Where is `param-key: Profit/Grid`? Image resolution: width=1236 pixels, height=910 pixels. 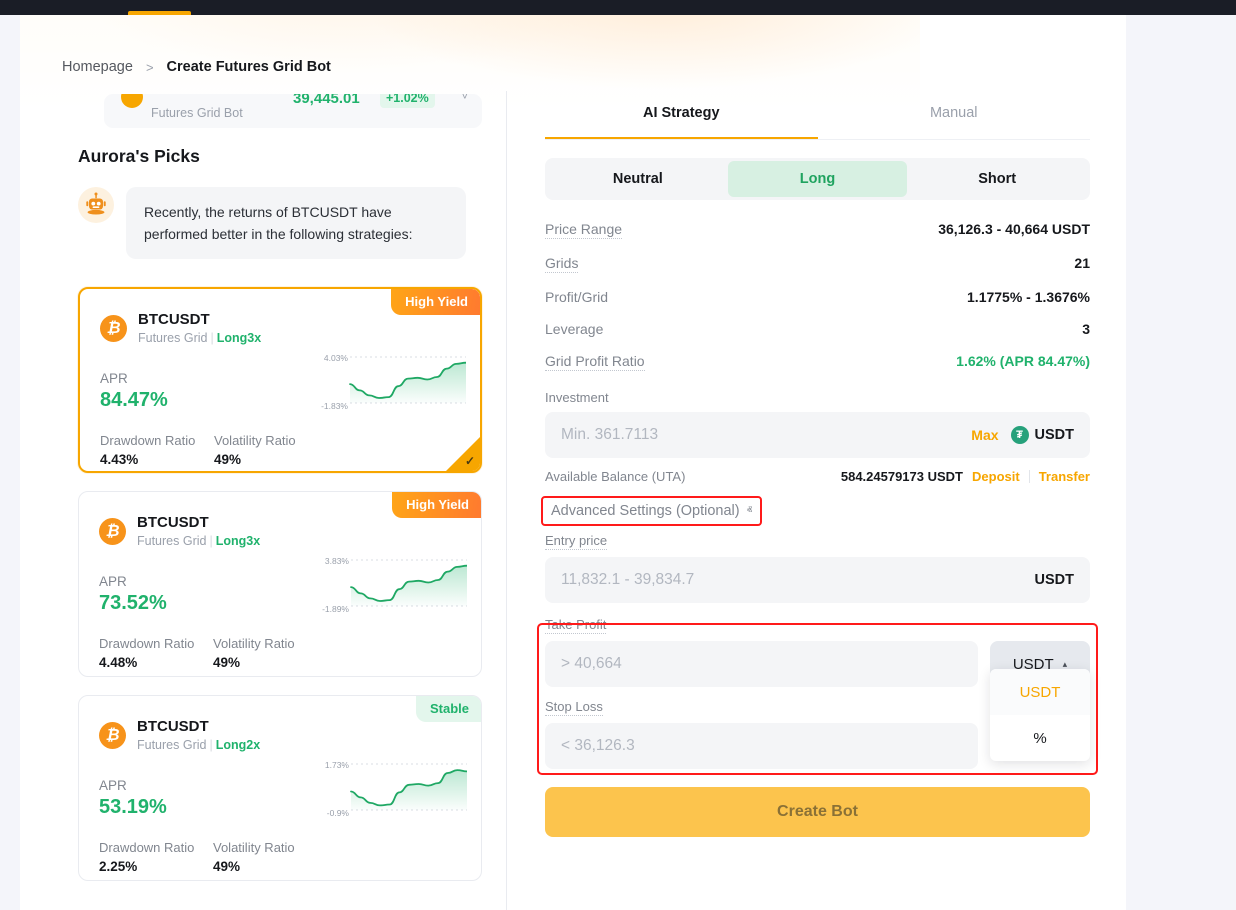 param-key: Profit/Grid is located at coordinates (577, 297).